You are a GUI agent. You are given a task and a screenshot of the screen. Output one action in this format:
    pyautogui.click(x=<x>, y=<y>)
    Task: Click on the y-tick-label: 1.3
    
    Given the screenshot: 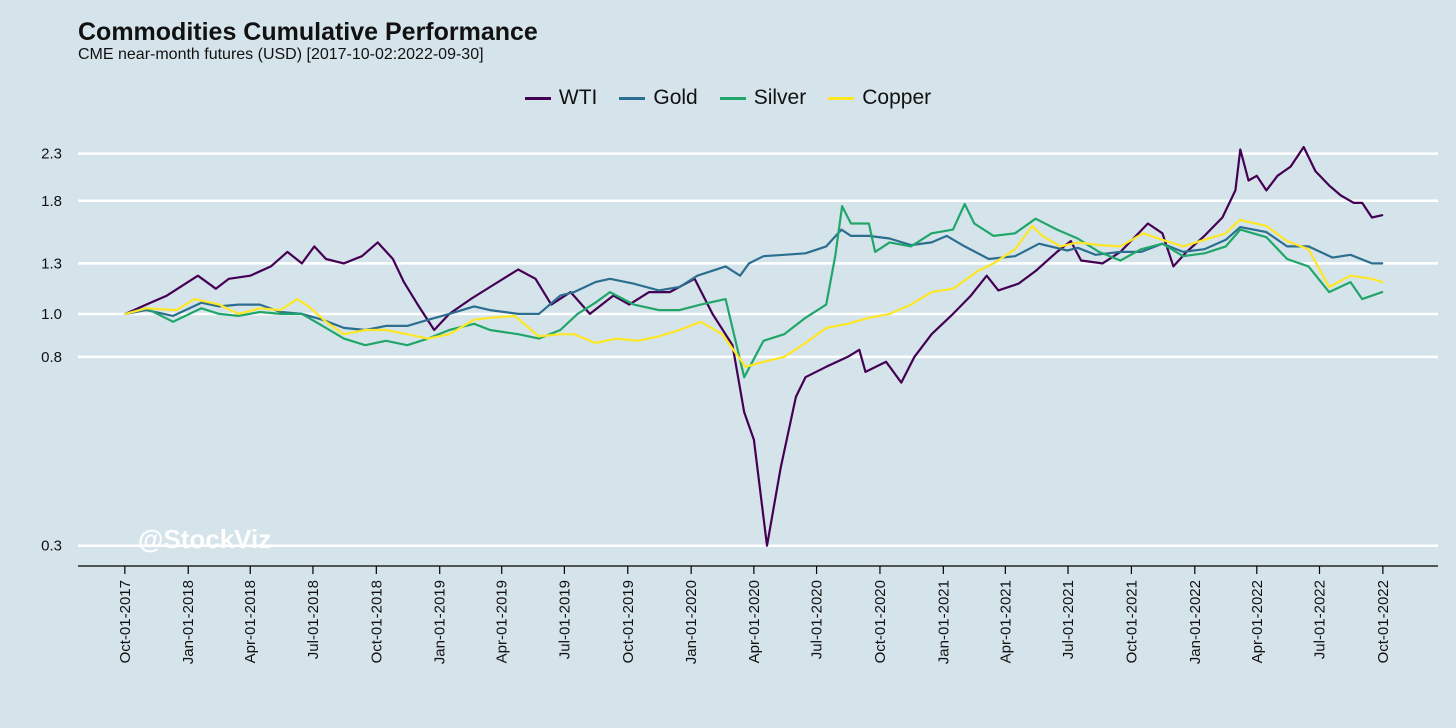 What is the action you would take?
    pyautogui.click(x=51, y=263)
    